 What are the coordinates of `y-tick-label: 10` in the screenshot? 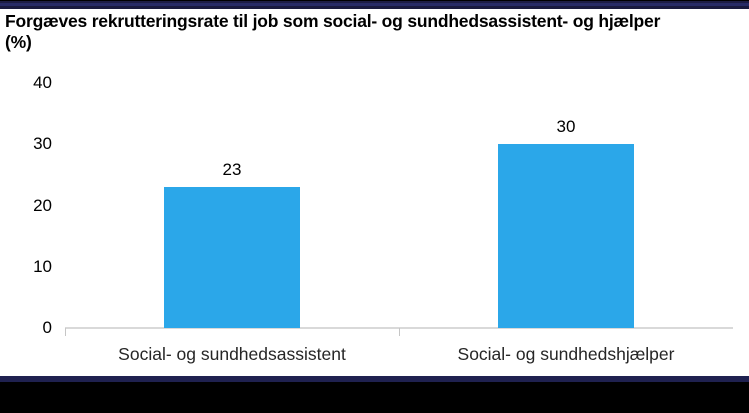 It's located at (42, 266).